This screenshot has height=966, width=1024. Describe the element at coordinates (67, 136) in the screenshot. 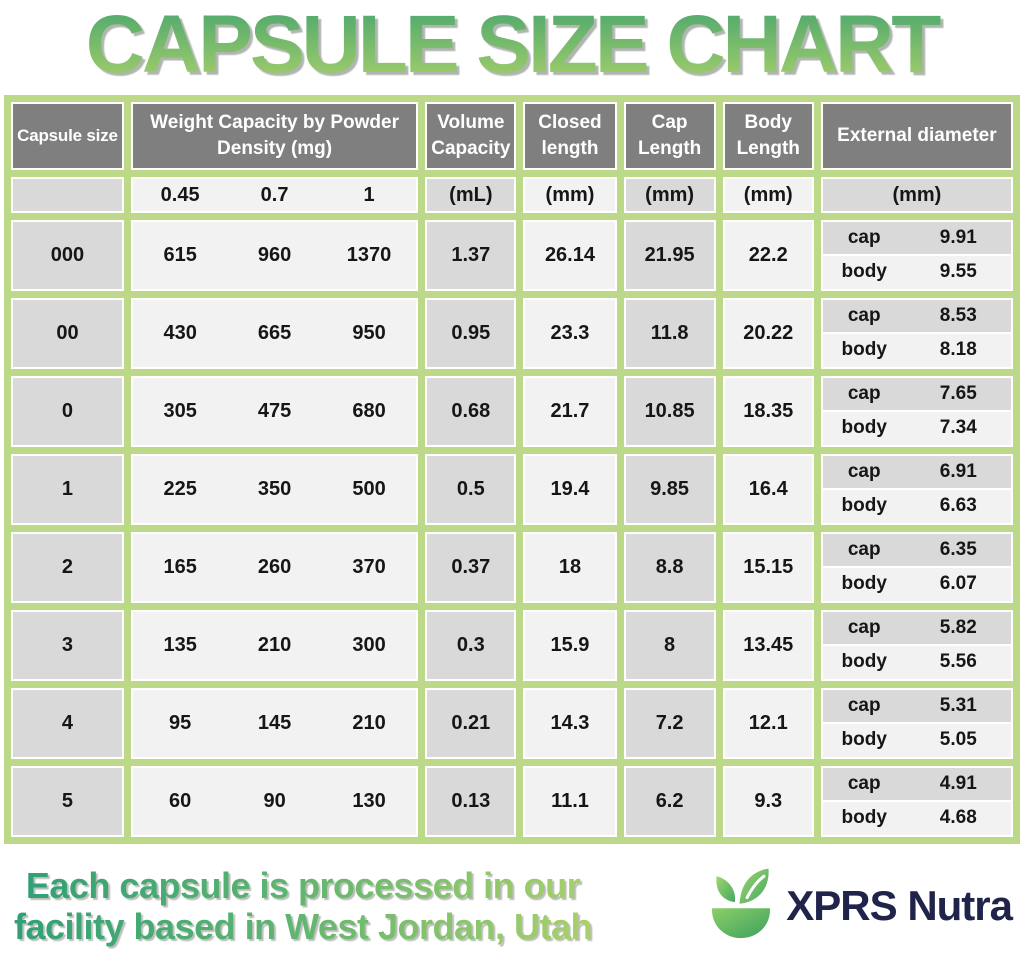

I see `header-capsule-size: Capsule size` at that location.